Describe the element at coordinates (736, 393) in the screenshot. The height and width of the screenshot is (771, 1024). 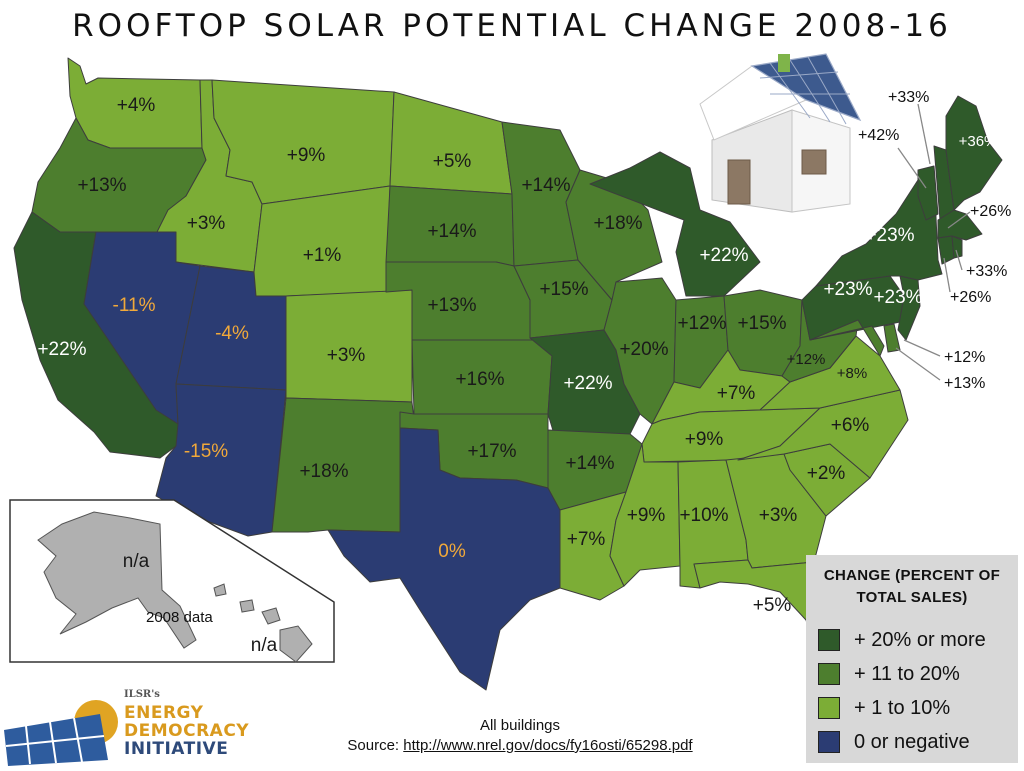
I see `label-KY: +7%` at that location.